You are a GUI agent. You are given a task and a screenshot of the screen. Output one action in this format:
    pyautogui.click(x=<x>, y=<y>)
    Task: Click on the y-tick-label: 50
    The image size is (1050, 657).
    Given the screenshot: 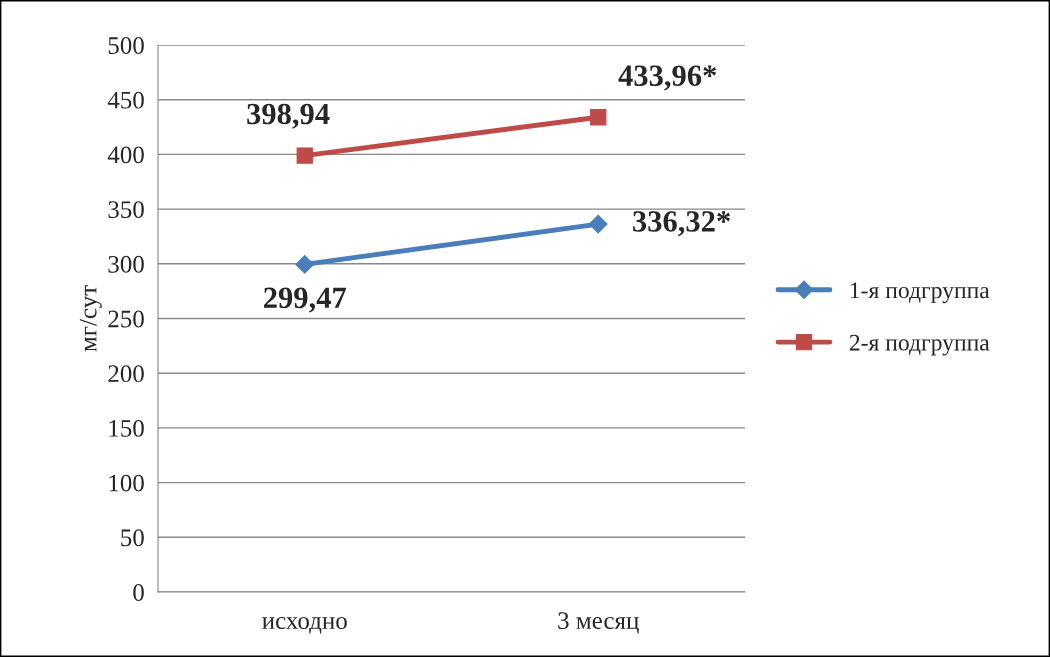 What is the action you would take?
    pyautogui.click(x=132, y=538)
    